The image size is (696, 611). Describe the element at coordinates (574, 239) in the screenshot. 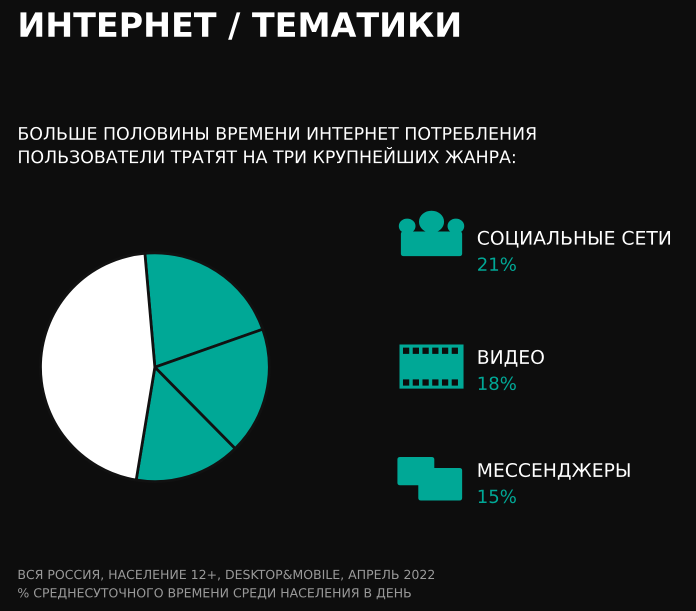

I see `legend-label: СОЦИАЛЬНЫЕ СЕТИ` at that location.